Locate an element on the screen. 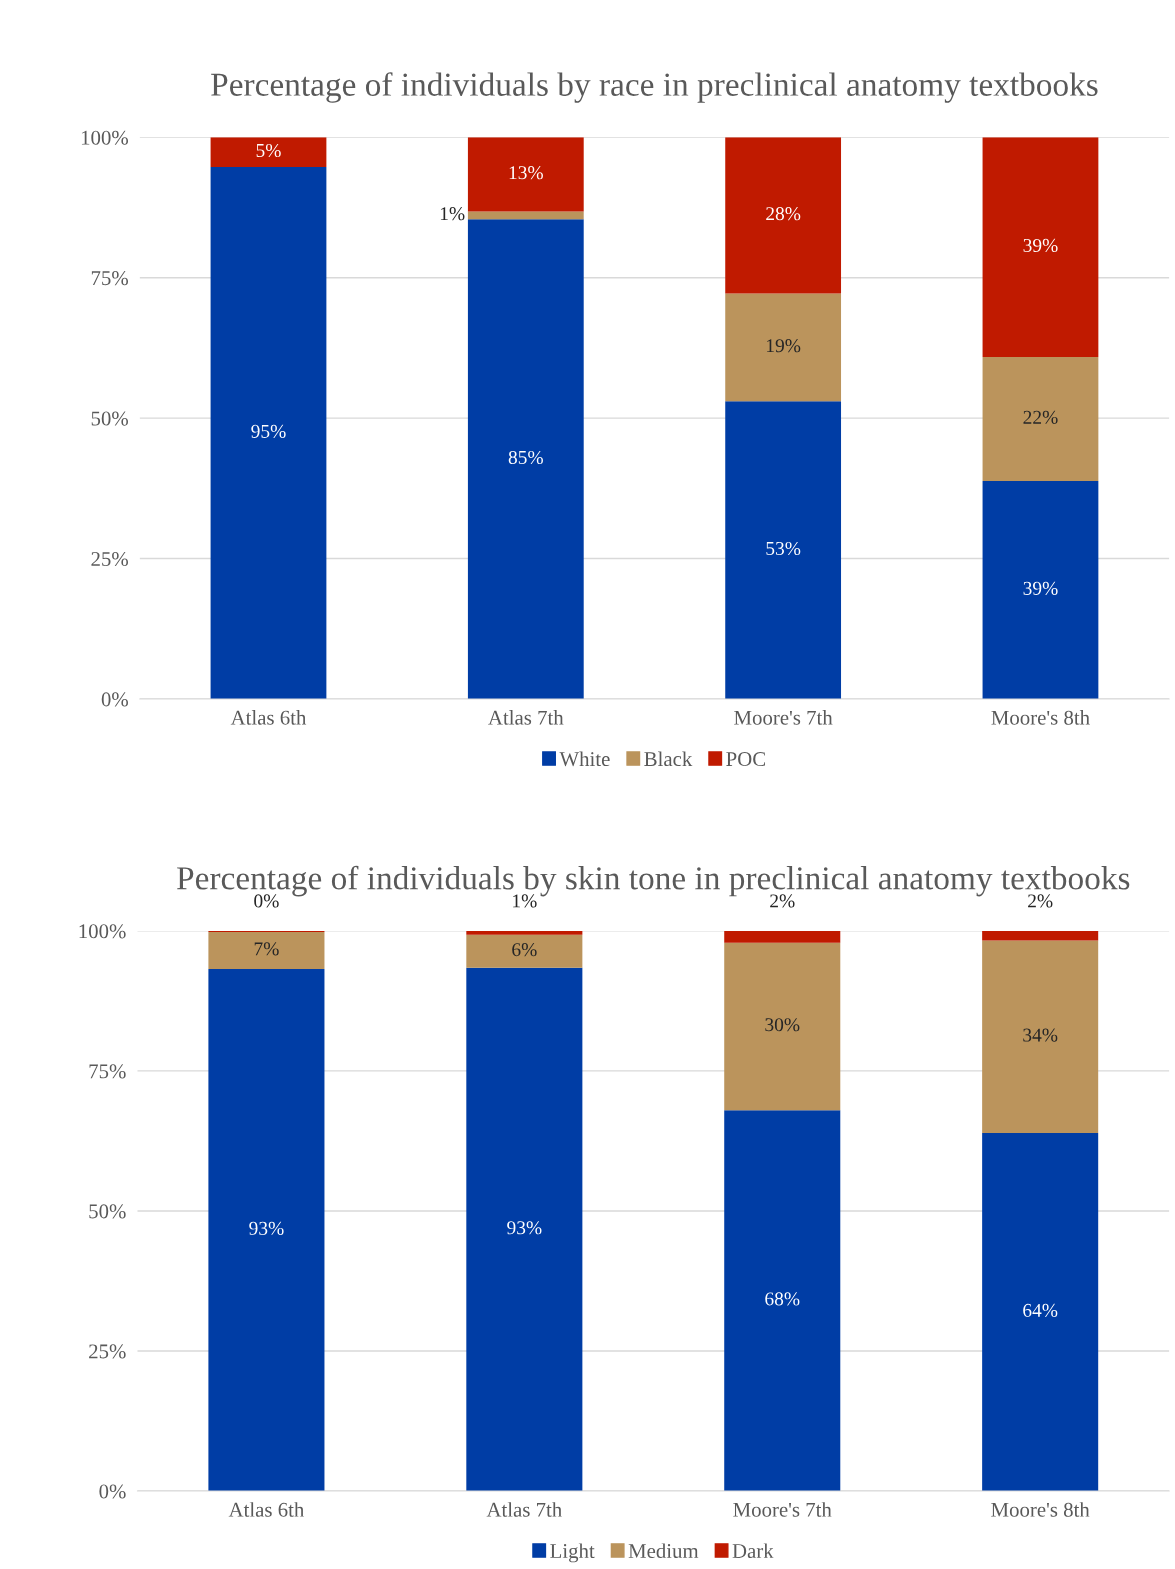  data-label: 85% is located at coordinates (525, 457).